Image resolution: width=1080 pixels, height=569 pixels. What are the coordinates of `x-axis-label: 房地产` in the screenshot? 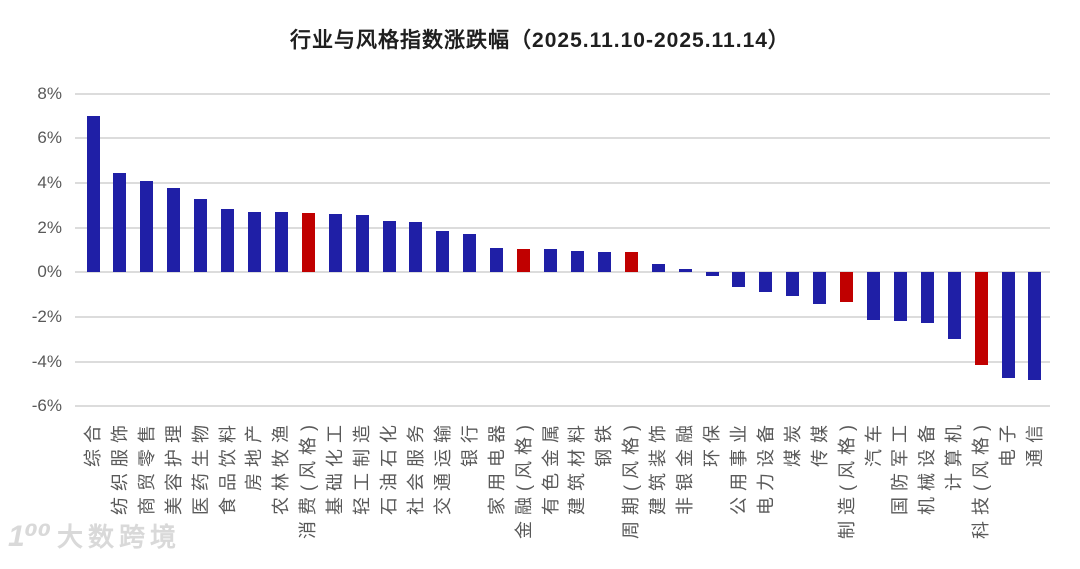 It's located at (254, 455).